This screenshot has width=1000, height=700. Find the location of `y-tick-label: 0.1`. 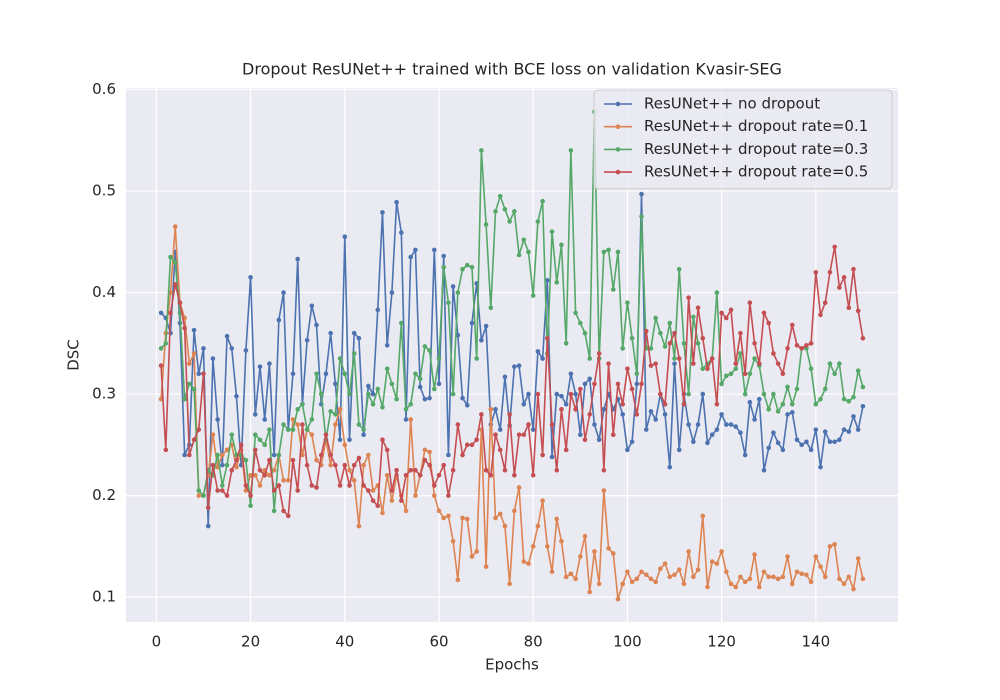

y-tick-label: 0.1 is located at coordinates (104, 597).